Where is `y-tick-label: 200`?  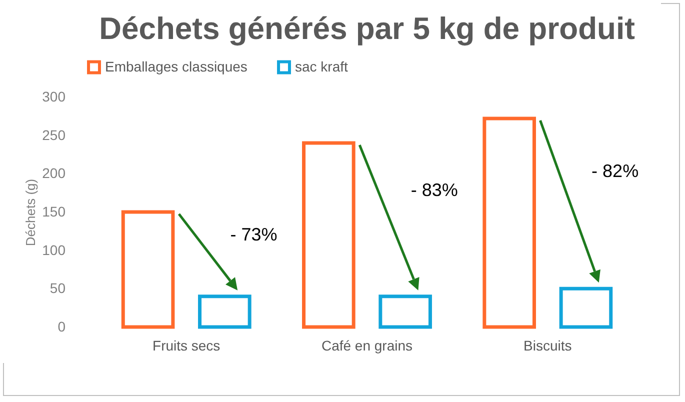 y-tick-label: 200 is located at coordinates (54, 173).